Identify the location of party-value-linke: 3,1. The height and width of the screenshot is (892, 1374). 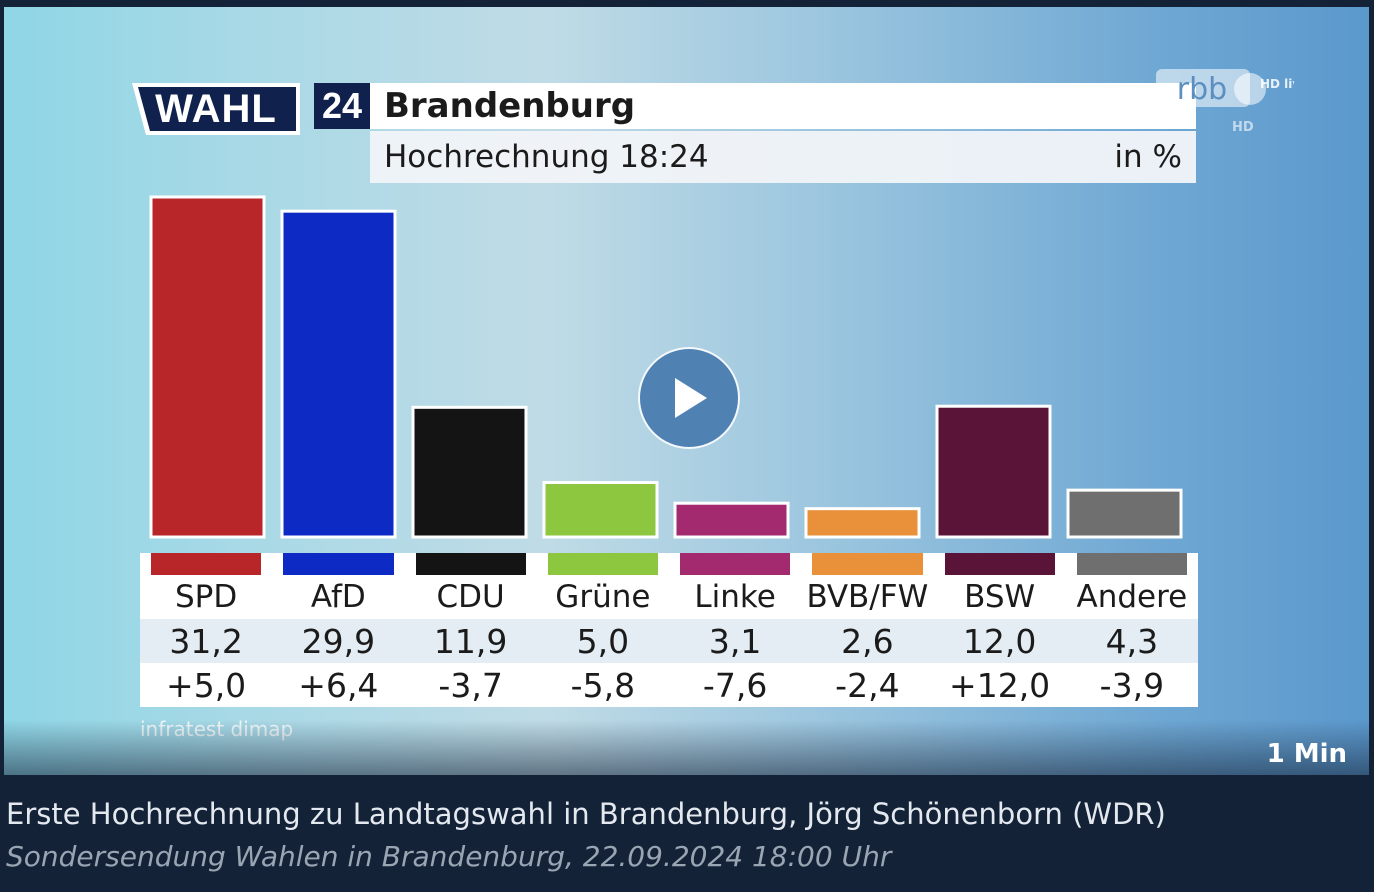
(735, 641).